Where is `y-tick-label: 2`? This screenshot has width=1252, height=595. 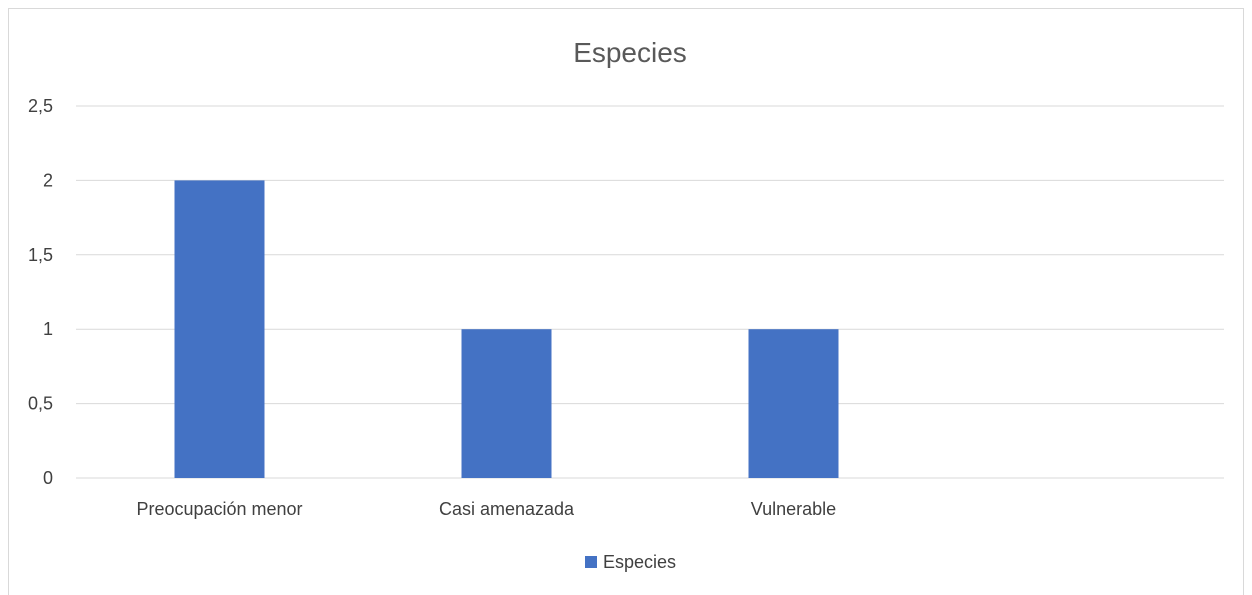 y-tick-label: 2 is located at coordinates (48, 180).